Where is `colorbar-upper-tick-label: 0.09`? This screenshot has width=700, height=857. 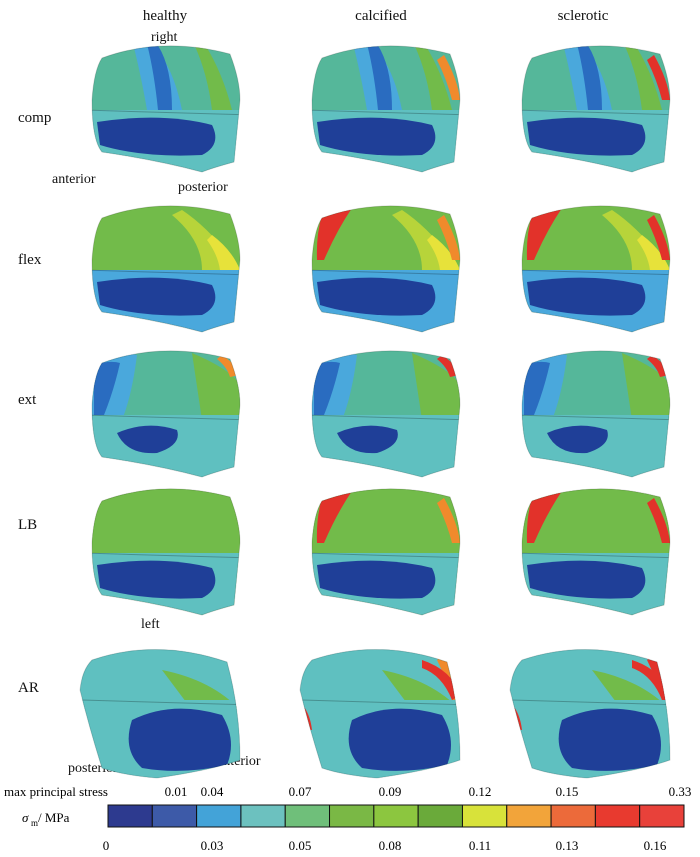 colorbar-upper-tick-label: 0.09 is located at coordinates (390, 791).